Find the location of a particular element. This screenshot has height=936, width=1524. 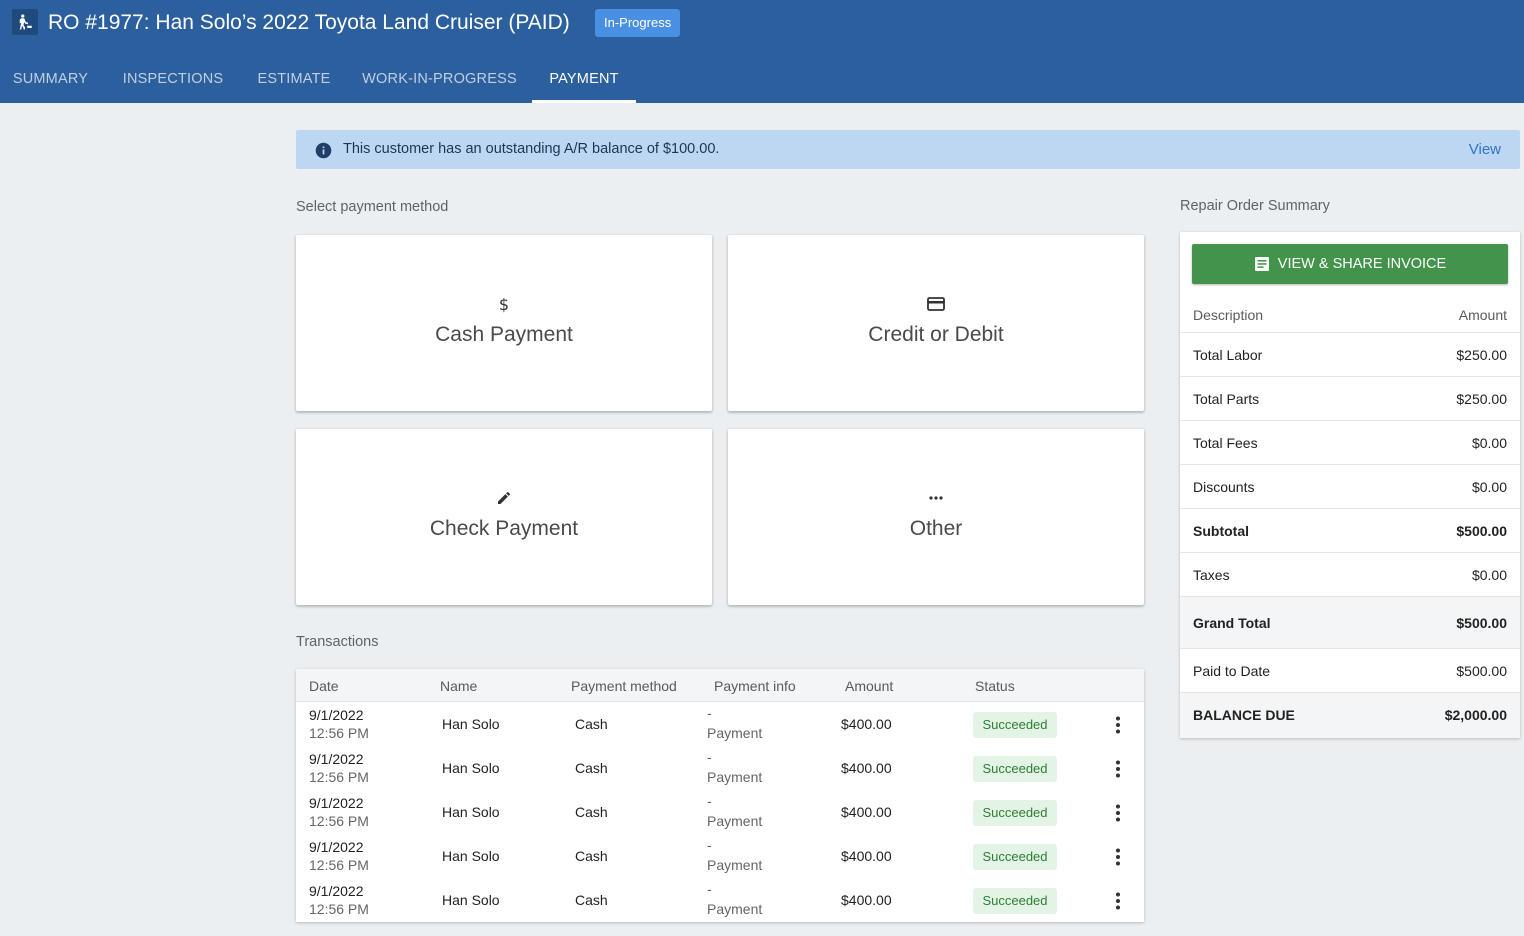

summary-row-total-fees: Total Fees $0.00 is located at coordinates (1350, 443).